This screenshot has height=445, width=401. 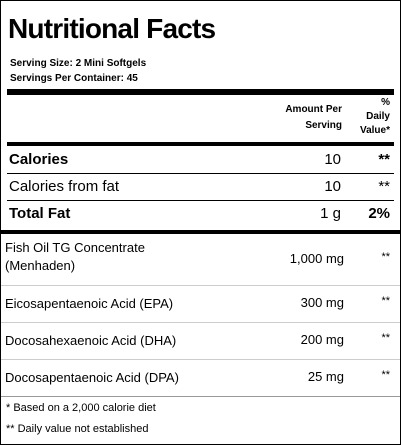 I want to click on ingredient-row-epa: Eicosapentaenoic Acid (EPA) 300 mg **, so click(x=197, y=304).